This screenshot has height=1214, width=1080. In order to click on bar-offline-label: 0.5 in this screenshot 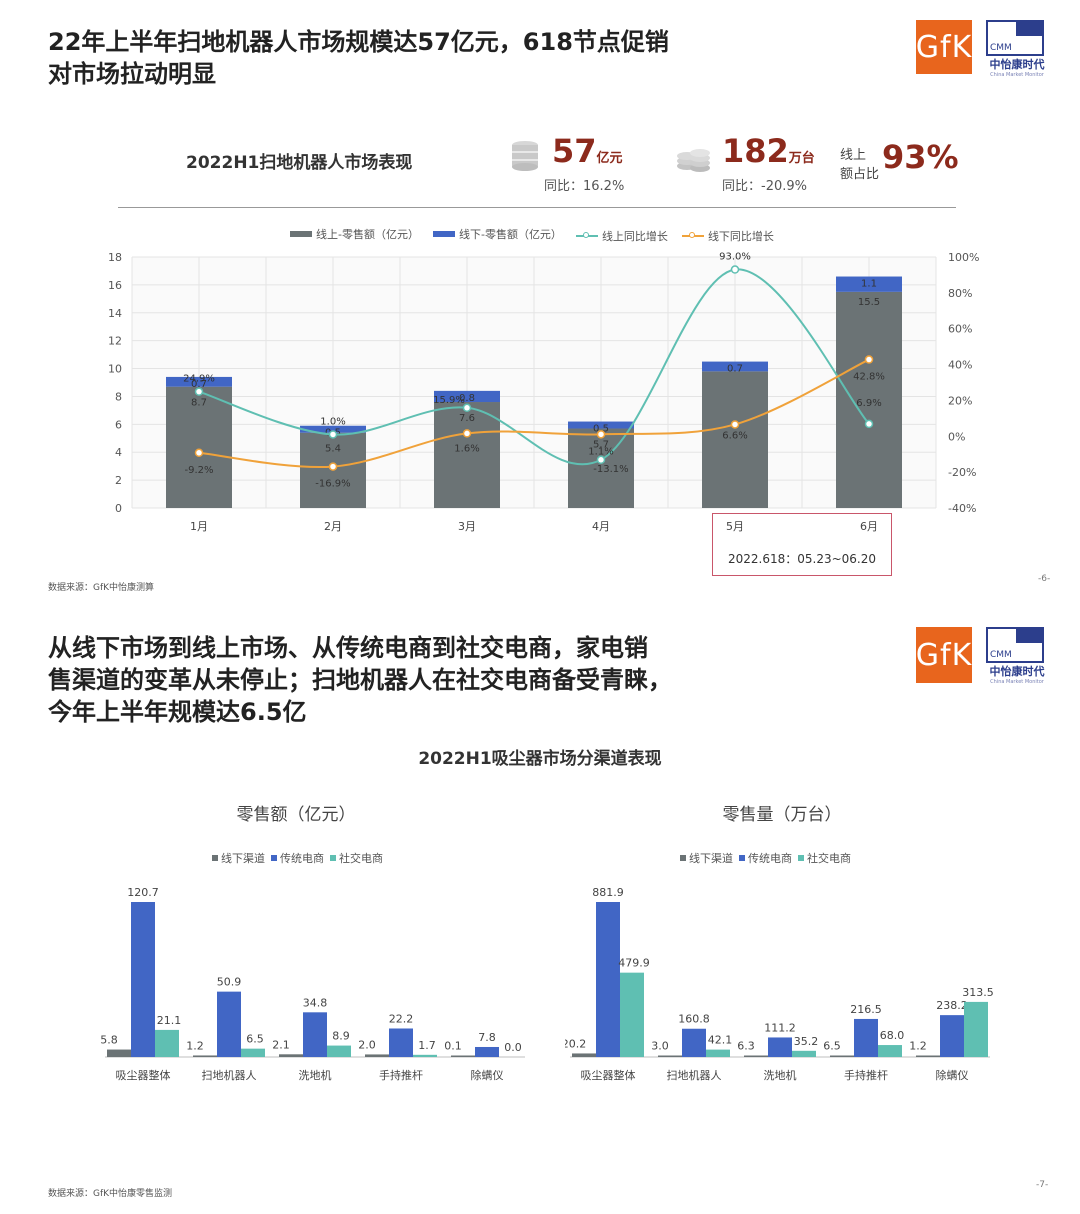, I will do `click(601, 429)`.